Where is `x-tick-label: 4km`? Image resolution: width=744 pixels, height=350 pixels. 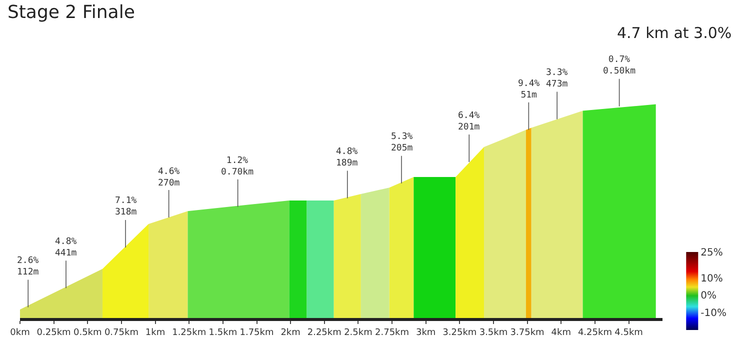 x-tick-label: 4km is located at coordinates (561, 333).